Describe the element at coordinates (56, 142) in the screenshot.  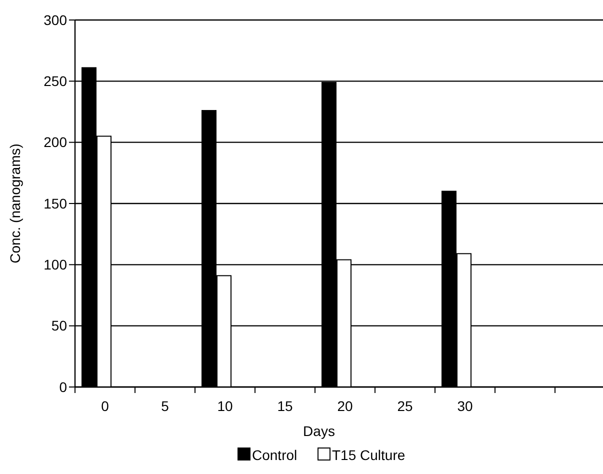
I see `y-tick-label: 200` at that location.